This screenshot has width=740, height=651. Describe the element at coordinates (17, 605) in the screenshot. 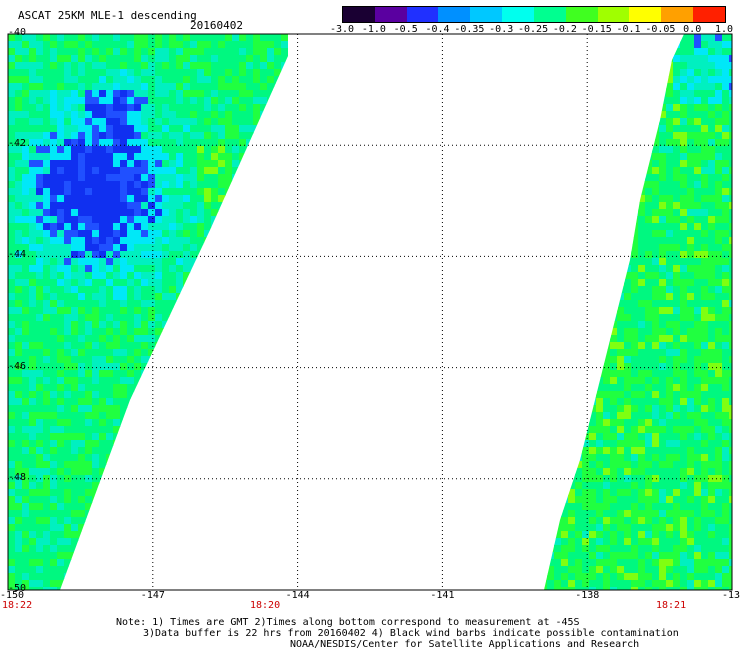

I see `time-left: 18:22` at that location.